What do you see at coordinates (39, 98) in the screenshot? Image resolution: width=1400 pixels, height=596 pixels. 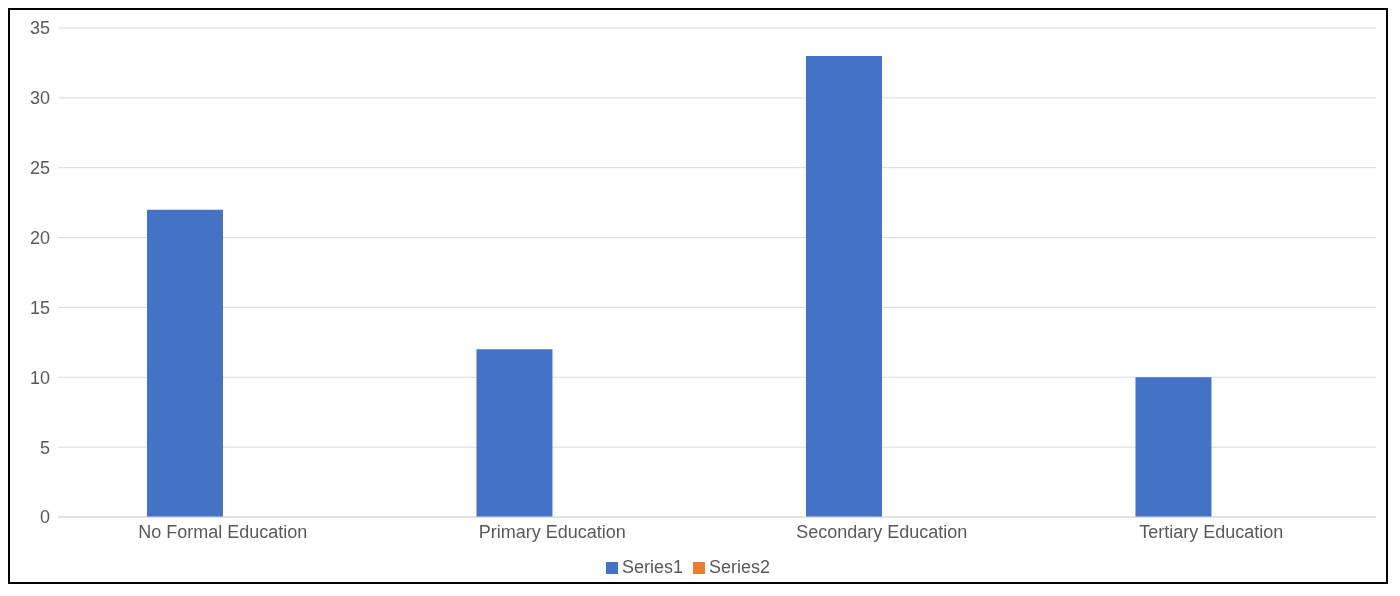 I see `y-tick-label: 30` at bounding box center [39, 98].